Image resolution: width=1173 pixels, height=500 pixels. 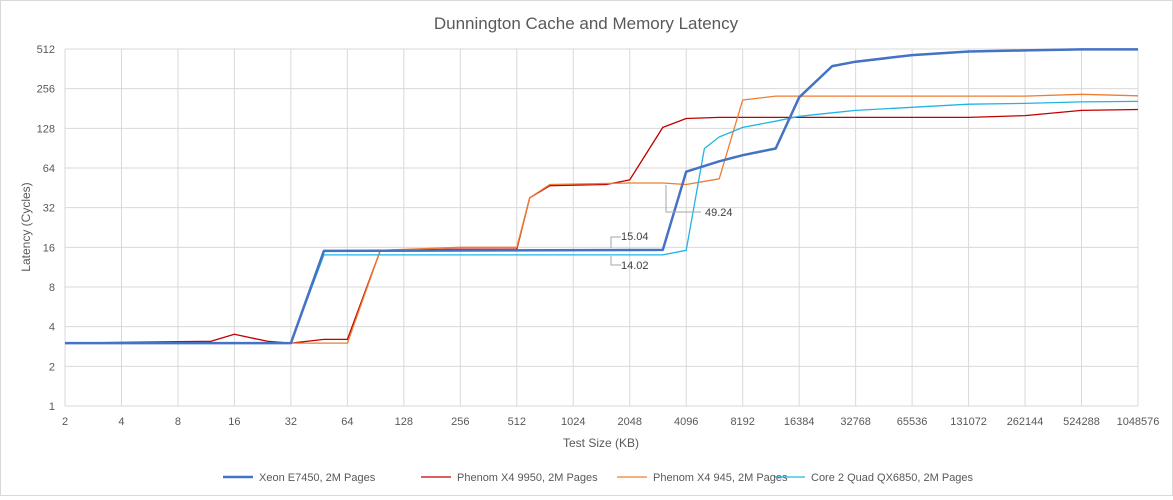 What do you see at coordinates (317, 478) in the screenshot?
I see `legend-label: Xeon E7450, 2M Pages` at bounding box center [317, 478].